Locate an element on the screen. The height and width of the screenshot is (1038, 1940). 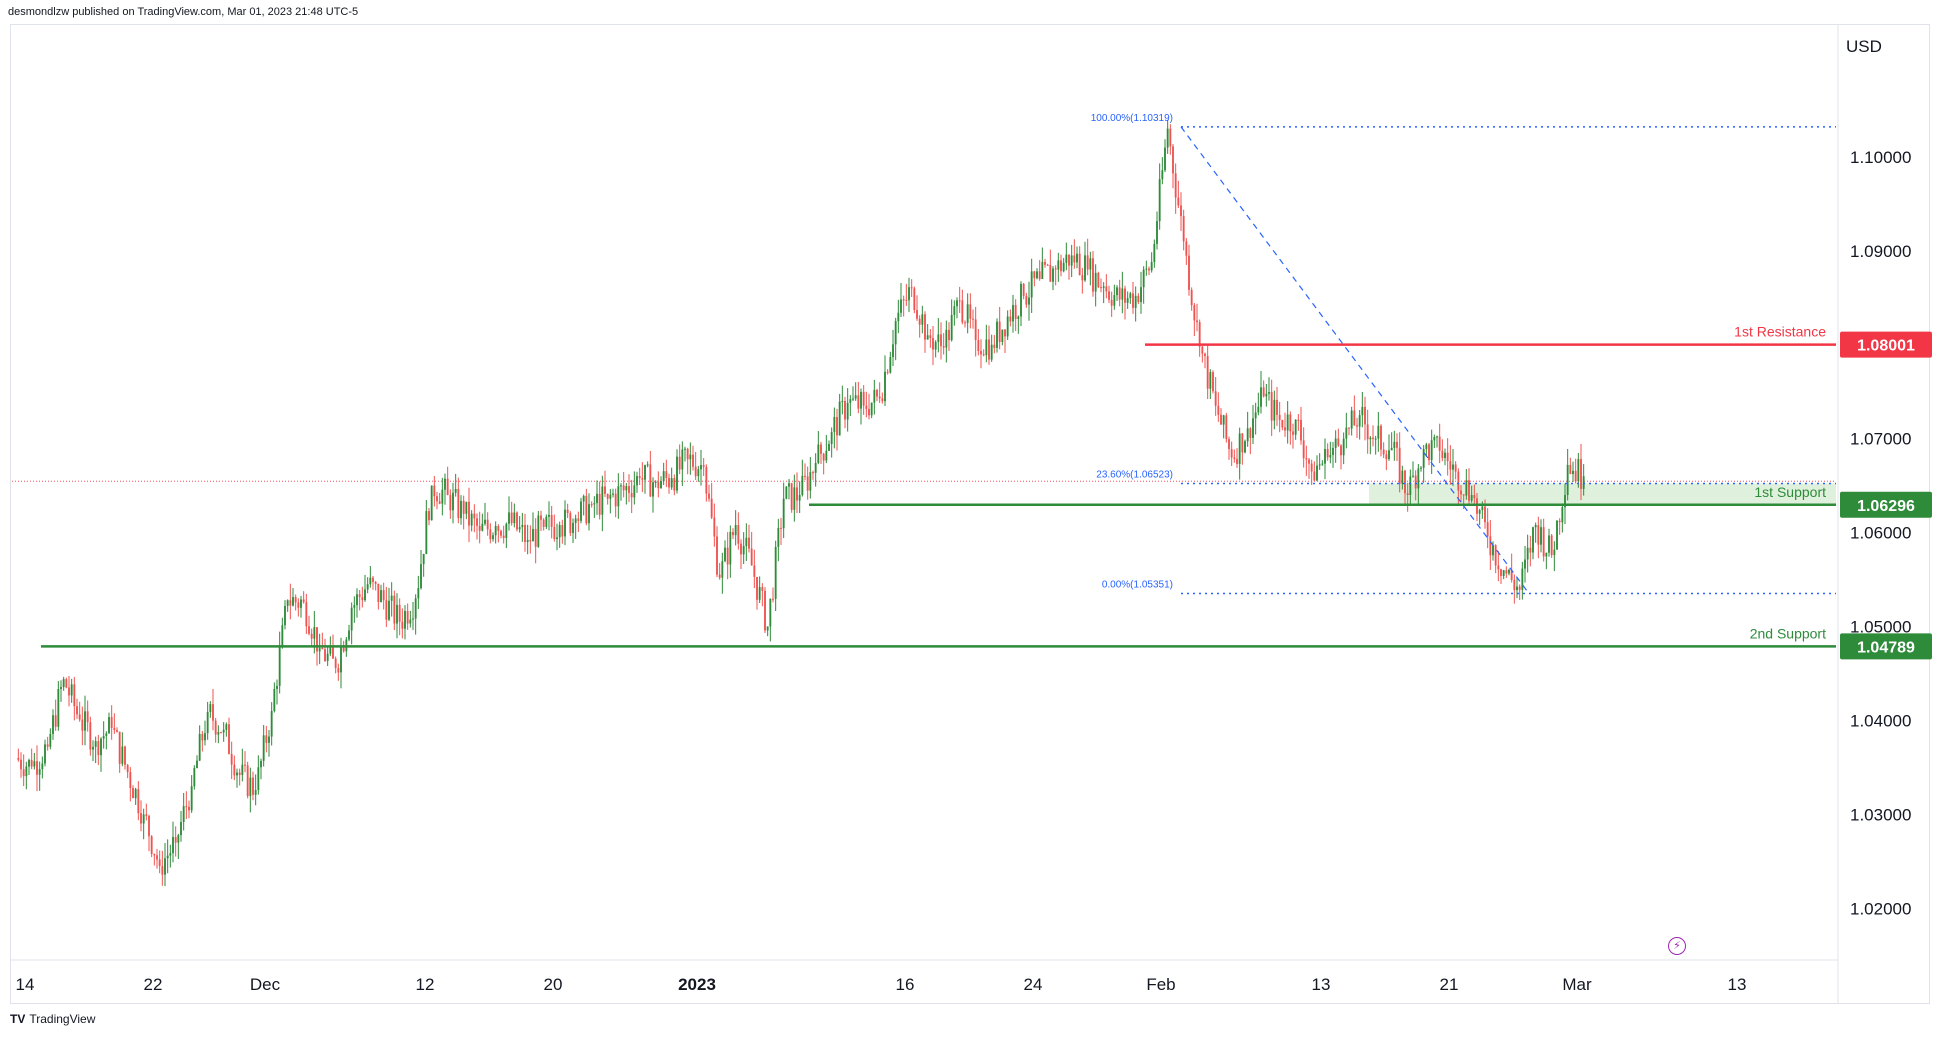
zone-layer is located at coordinates (924, 492).